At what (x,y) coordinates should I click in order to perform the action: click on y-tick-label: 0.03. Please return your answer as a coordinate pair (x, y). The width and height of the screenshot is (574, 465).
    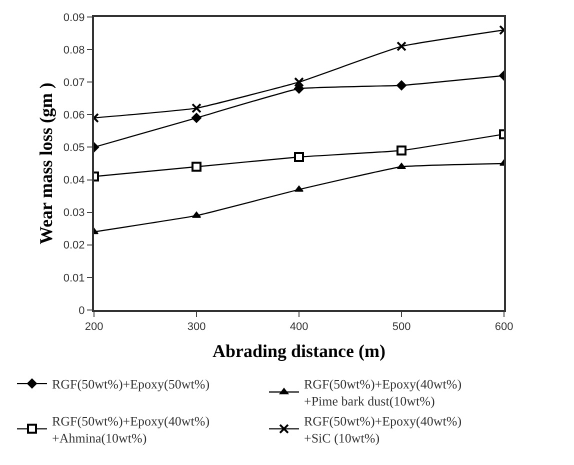
    Looking at the image, I should click on (74, 213).